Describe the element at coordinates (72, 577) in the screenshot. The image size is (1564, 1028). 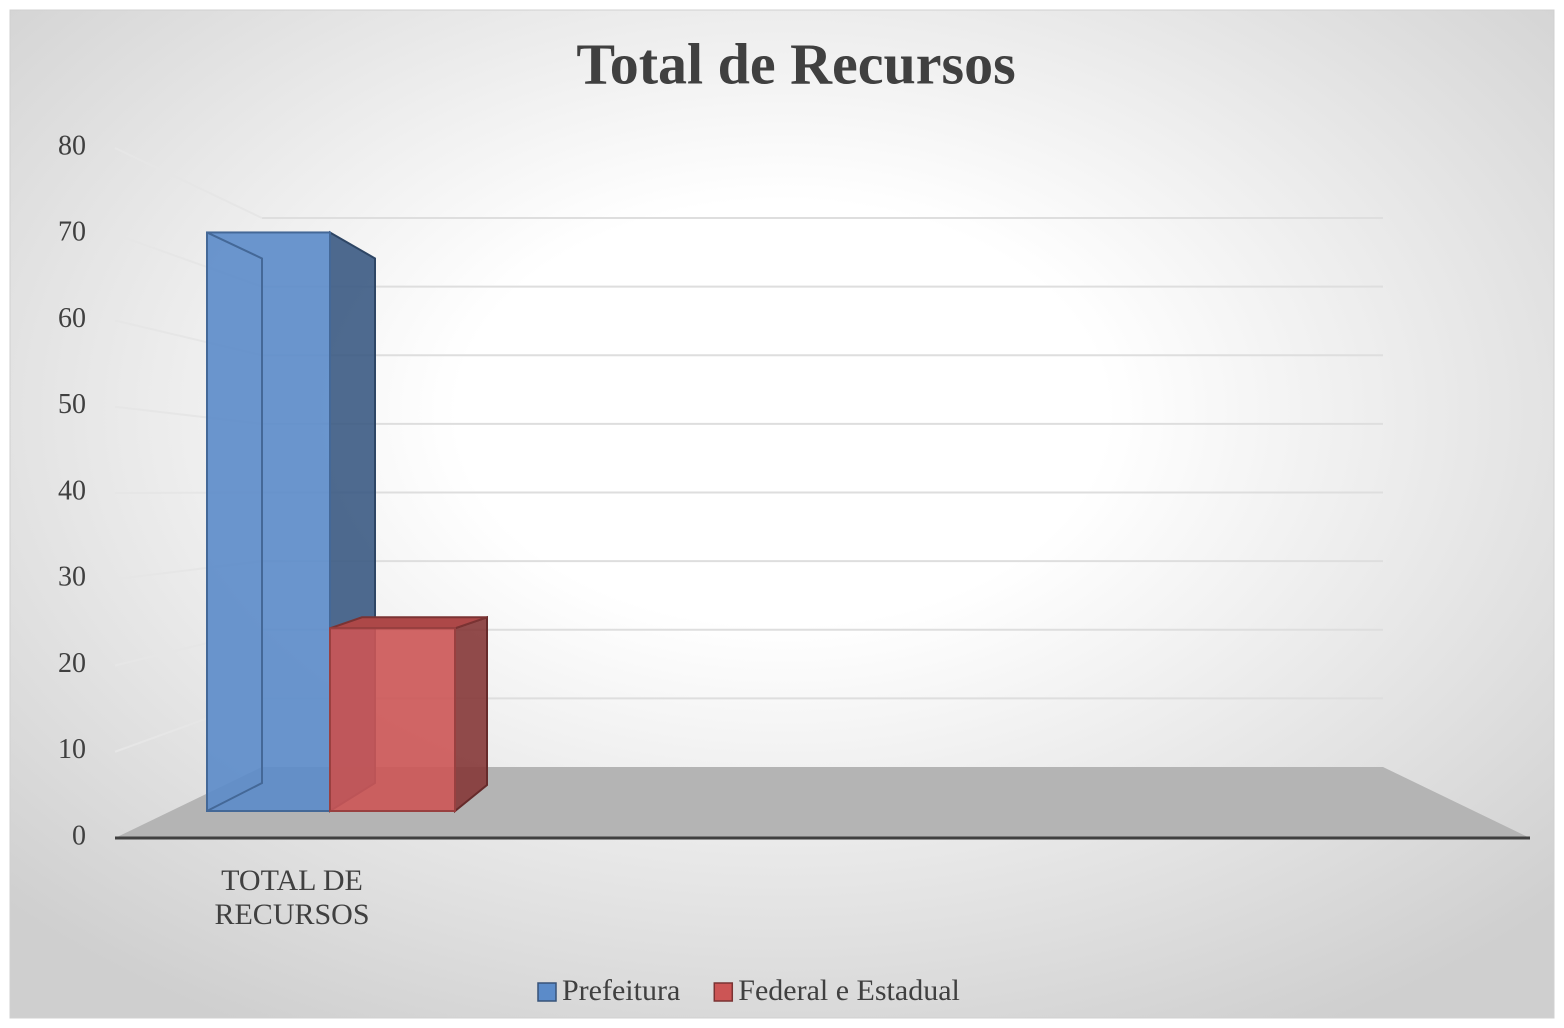
I see `y-tick-label: 30` at that location.